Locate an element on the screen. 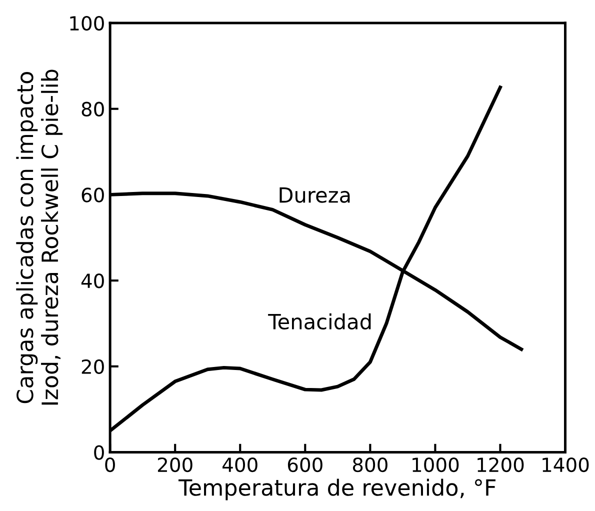 The image size is (595, 511). x-tick-label: 0 is located at coordinates (110, 464).